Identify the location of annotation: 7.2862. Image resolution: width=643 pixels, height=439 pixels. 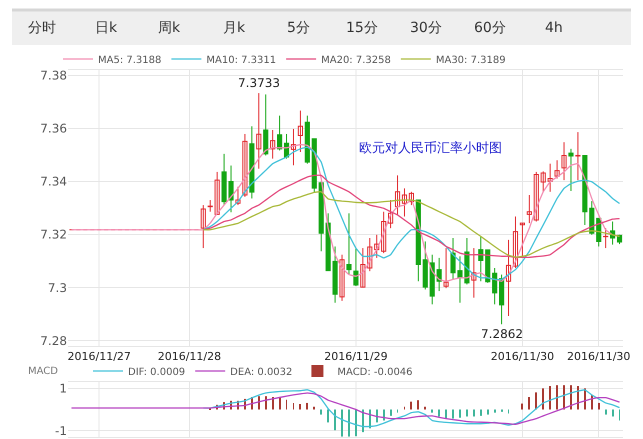
(502, 334).